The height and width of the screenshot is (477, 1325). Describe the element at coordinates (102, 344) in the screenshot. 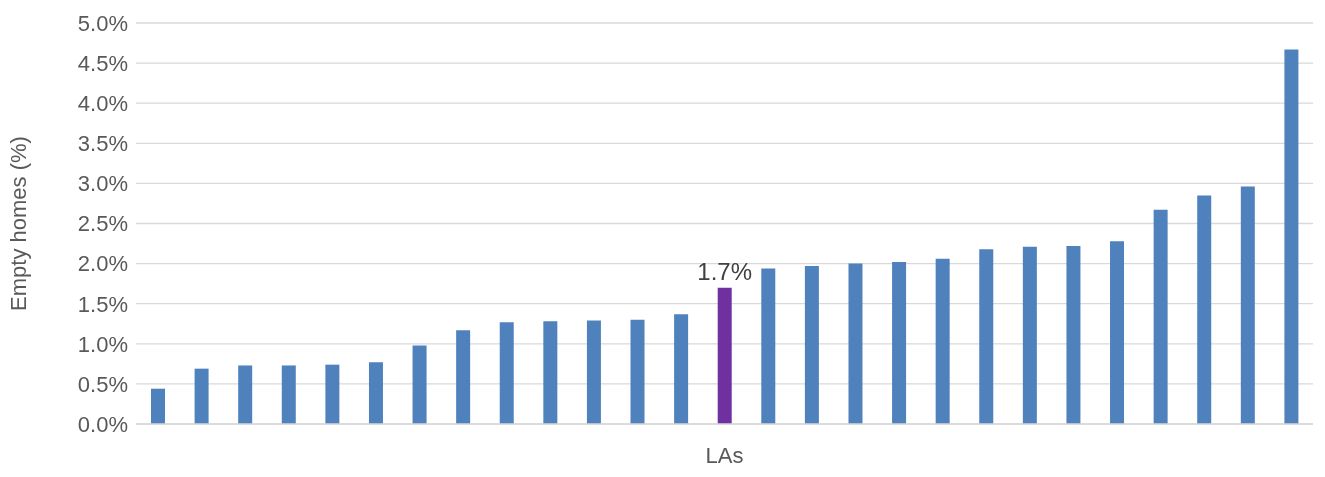

I see `y-tick-label: 1.0%` at that location.